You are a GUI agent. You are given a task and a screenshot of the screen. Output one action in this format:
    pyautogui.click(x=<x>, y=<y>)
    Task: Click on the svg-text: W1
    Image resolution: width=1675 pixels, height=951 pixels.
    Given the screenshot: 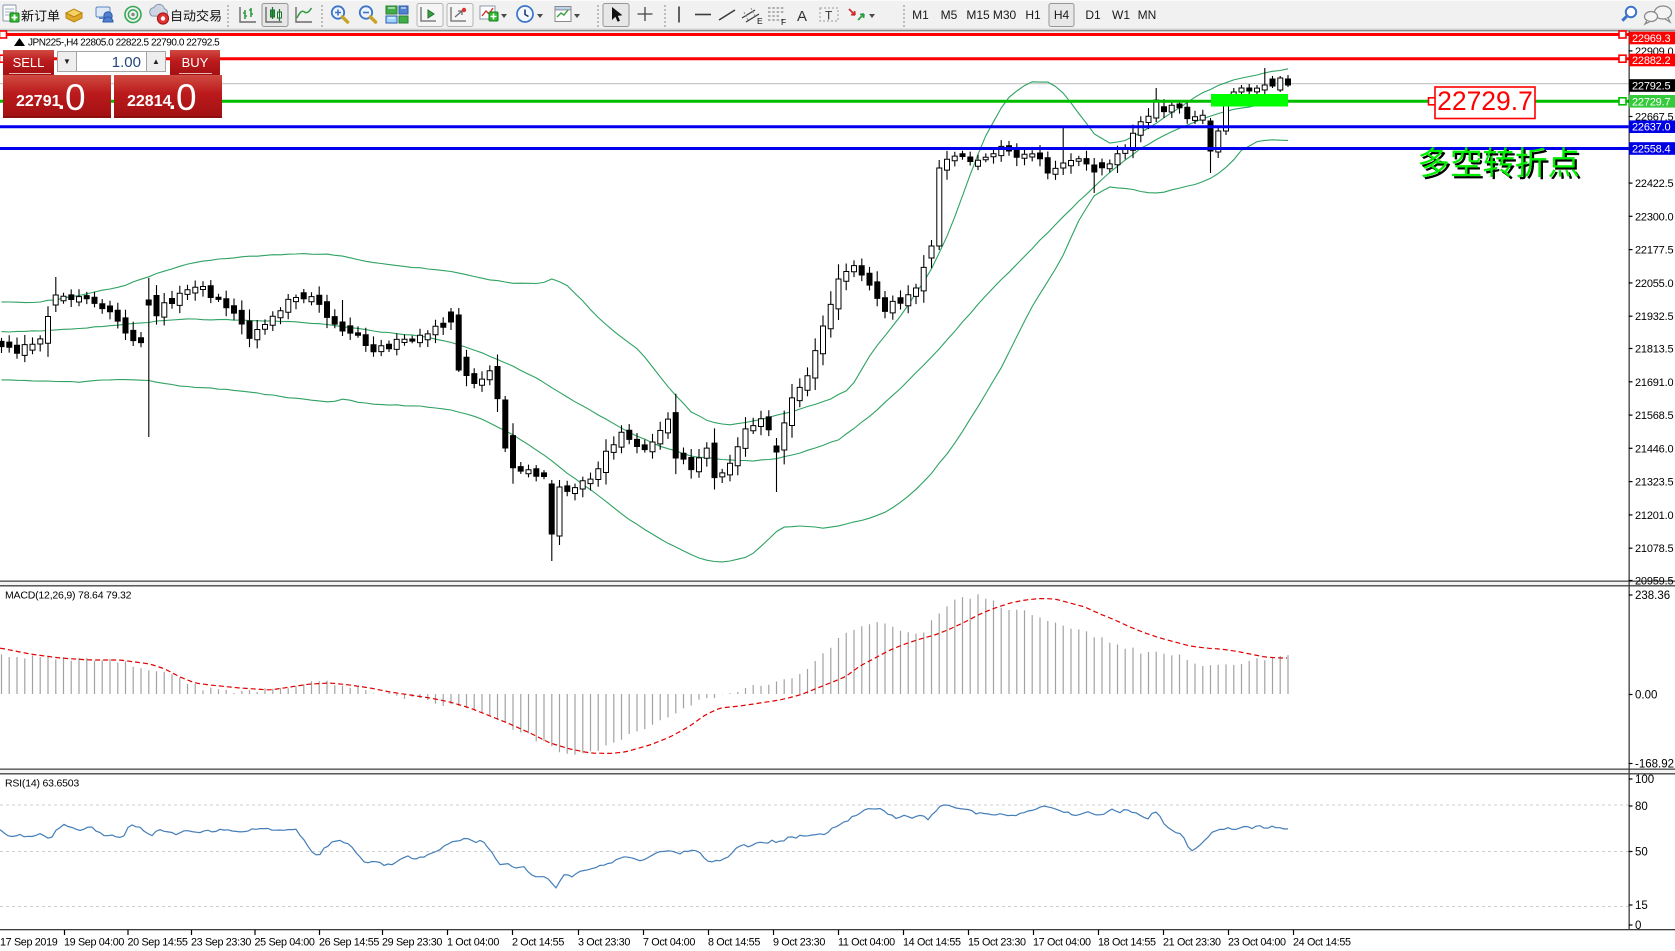 What is the action you would take?
    pyautogui.click(x=1121, y=15)
    